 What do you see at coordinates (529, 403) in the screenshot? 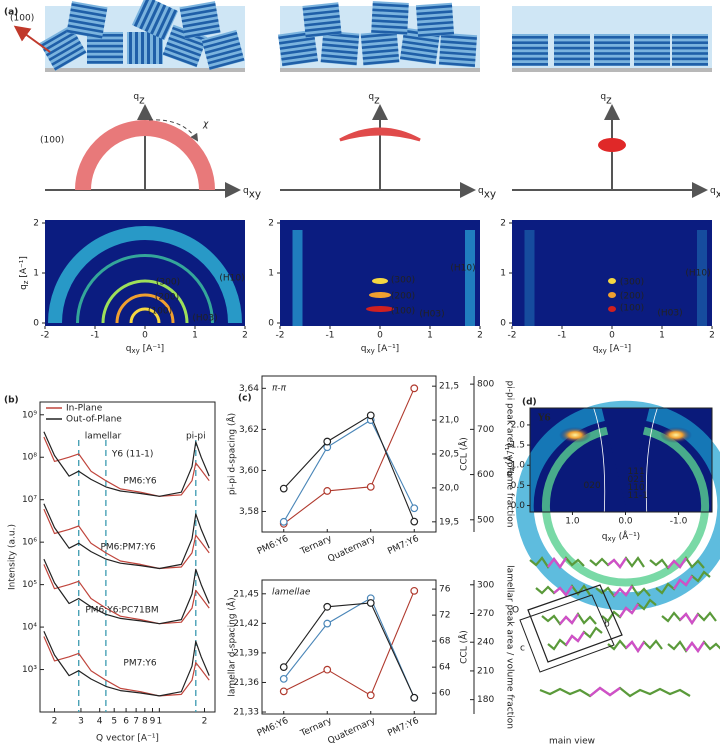
I see `panel-label: (d)` at bounding box center [529, 403].